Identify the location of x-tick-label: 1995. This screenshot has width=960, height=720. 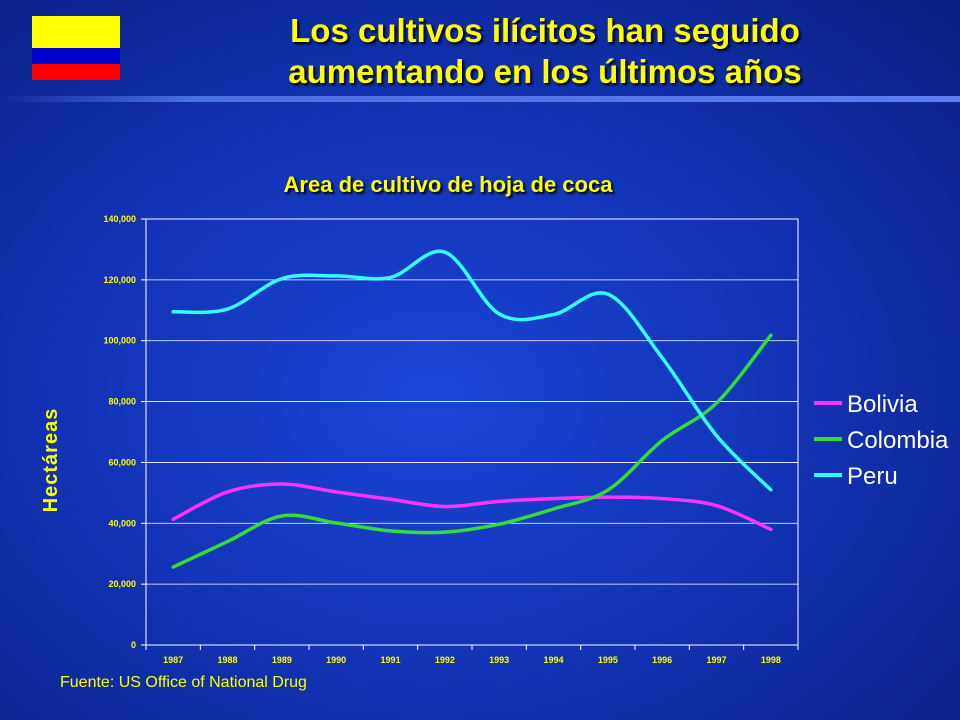
(608, 660).